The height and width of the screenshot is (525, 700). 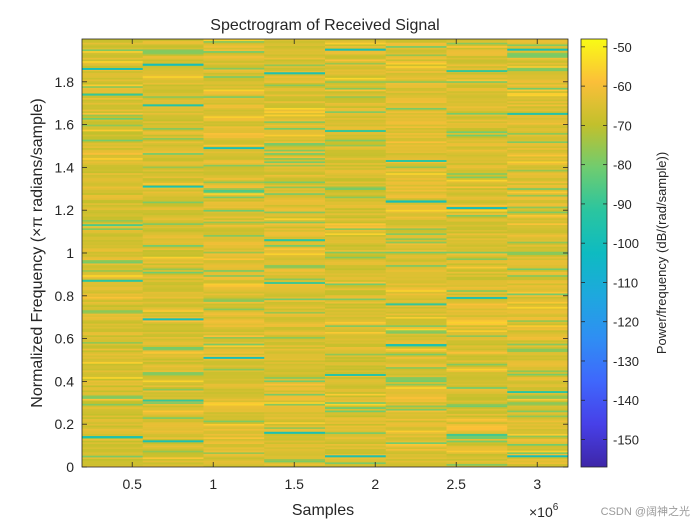 I want to click on colorbar-tick-label: -50, so click(x=622, y=47).